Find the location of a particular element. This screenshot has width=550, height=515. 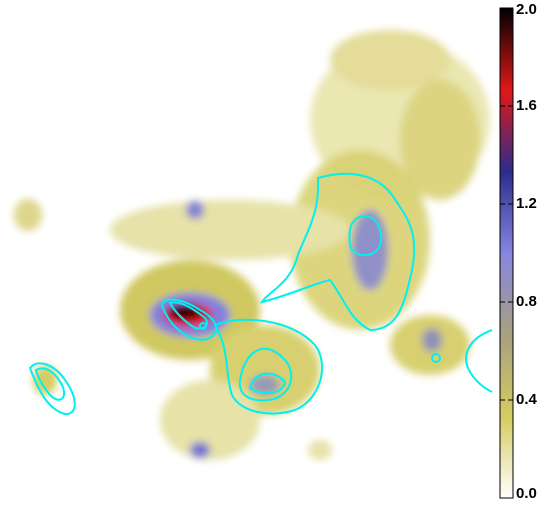

colorbar-tick-label: 0.4 is located at coordinates (527, 399).